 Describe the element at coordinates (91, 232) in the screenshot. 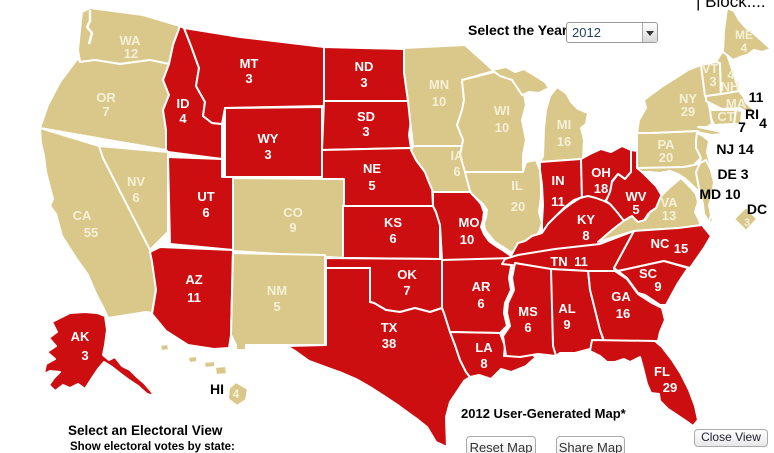

I see `svg-text: 55` at that location.